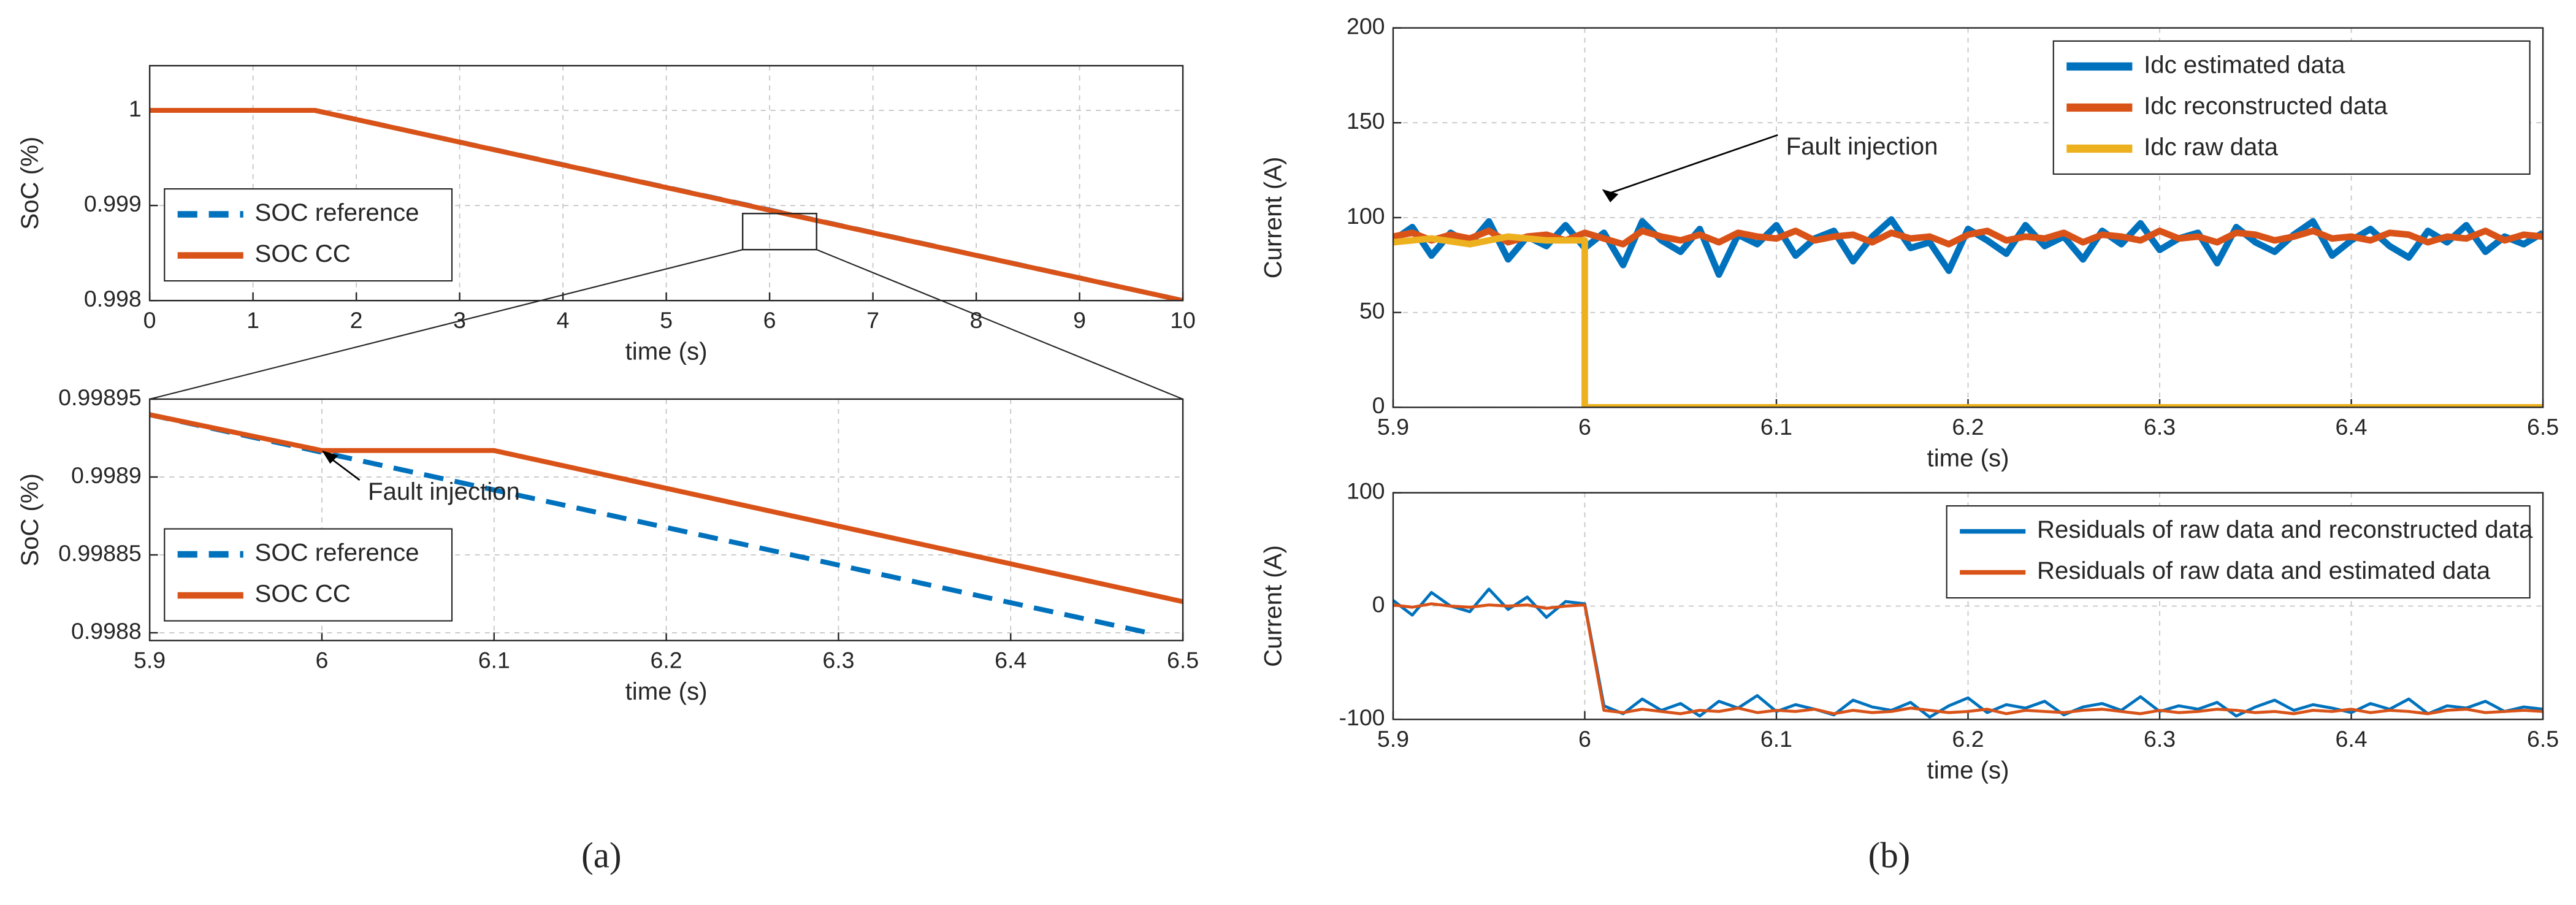 The height and width of the screenshot is (905, 2576). I want to click on y-tick-label: 0.9988, so click(106, 631).